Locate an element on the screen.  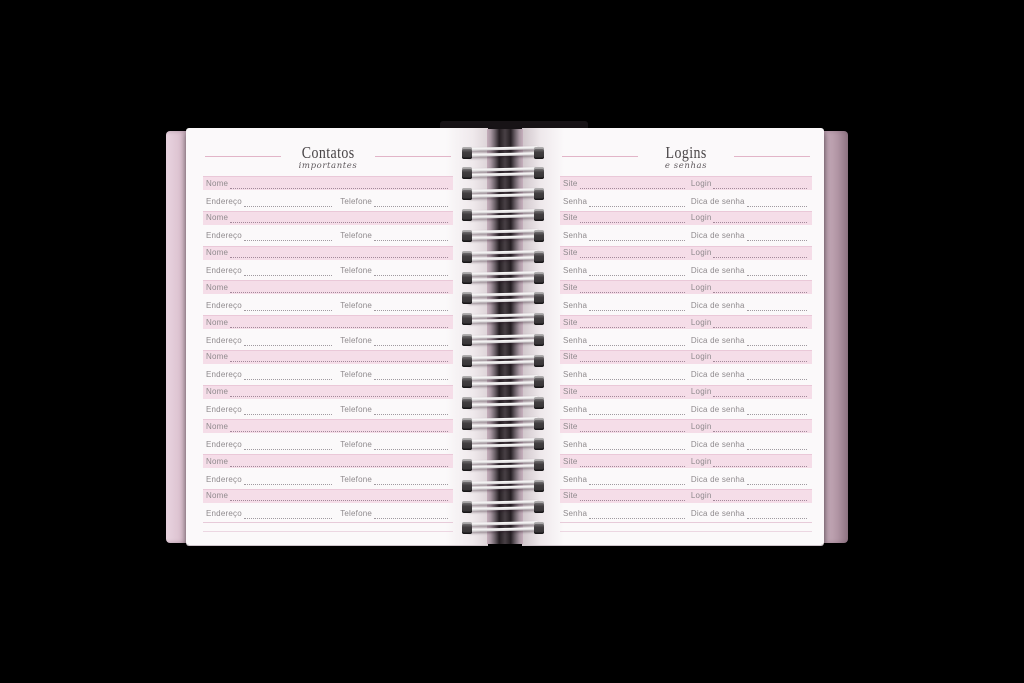
cover-edge-right is located at coordinates (835, 337).